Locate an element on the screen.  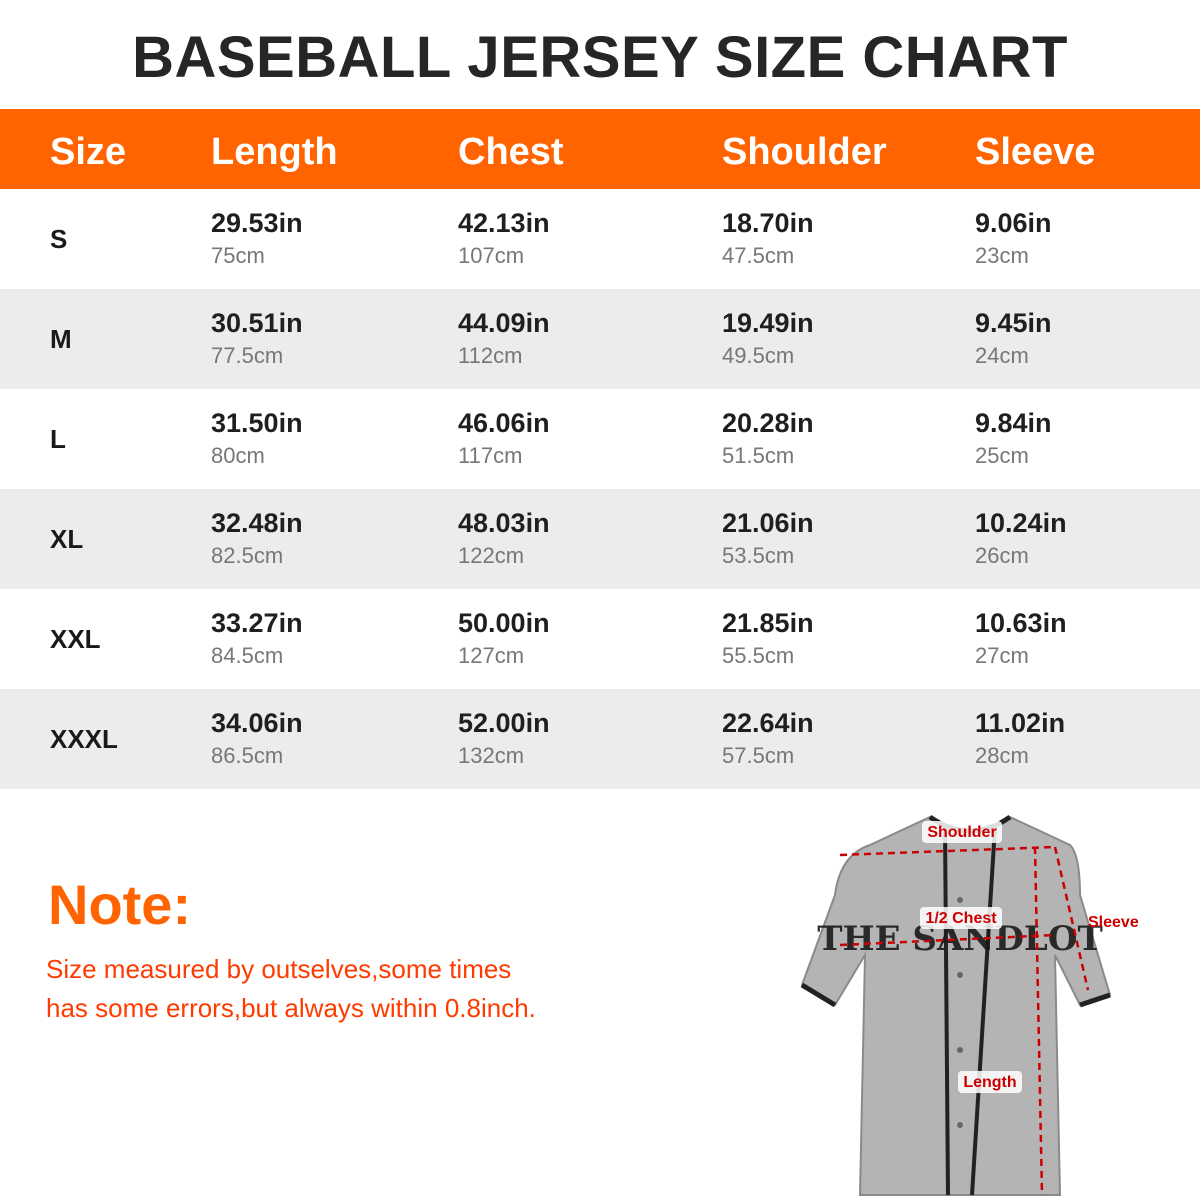
shoulder-inch: 18.70in is located at coordinates (768, 223).